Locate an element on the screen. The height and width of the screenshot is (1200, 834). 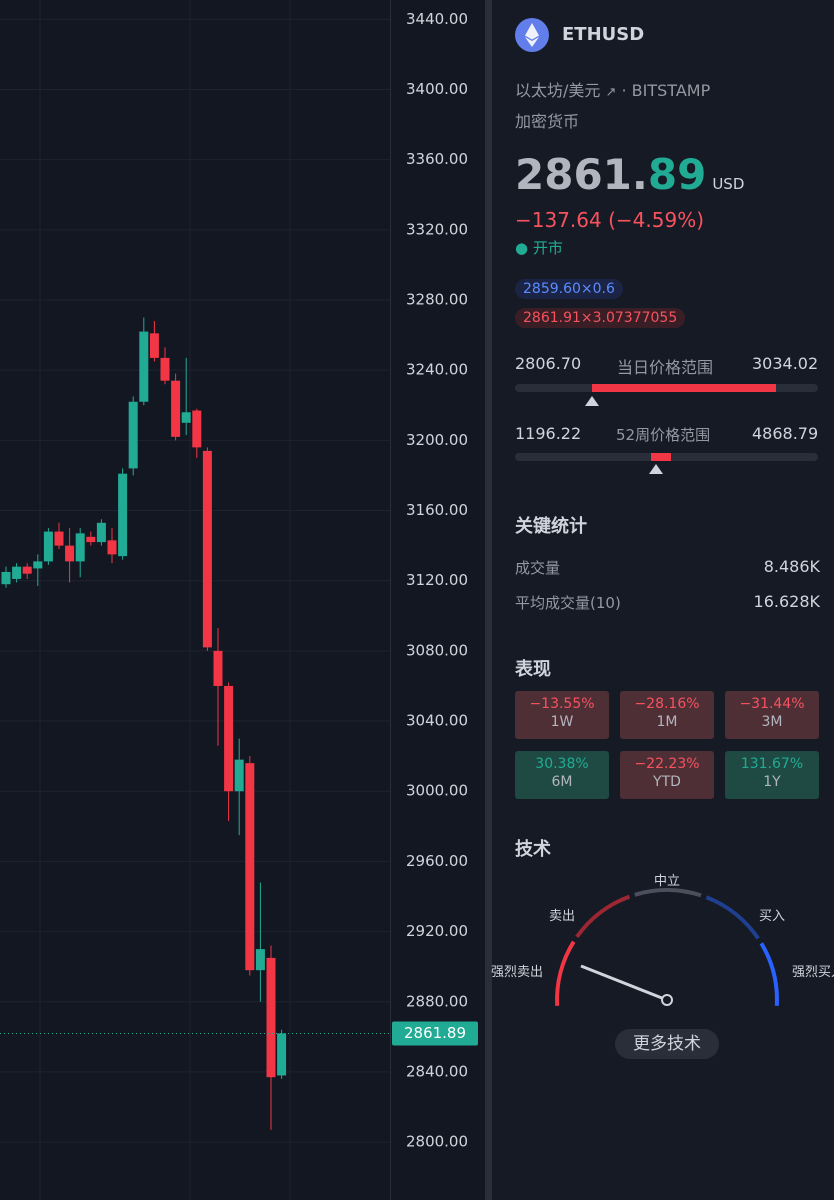
stat-label: 成交量 is located at coordinates (538, 568).